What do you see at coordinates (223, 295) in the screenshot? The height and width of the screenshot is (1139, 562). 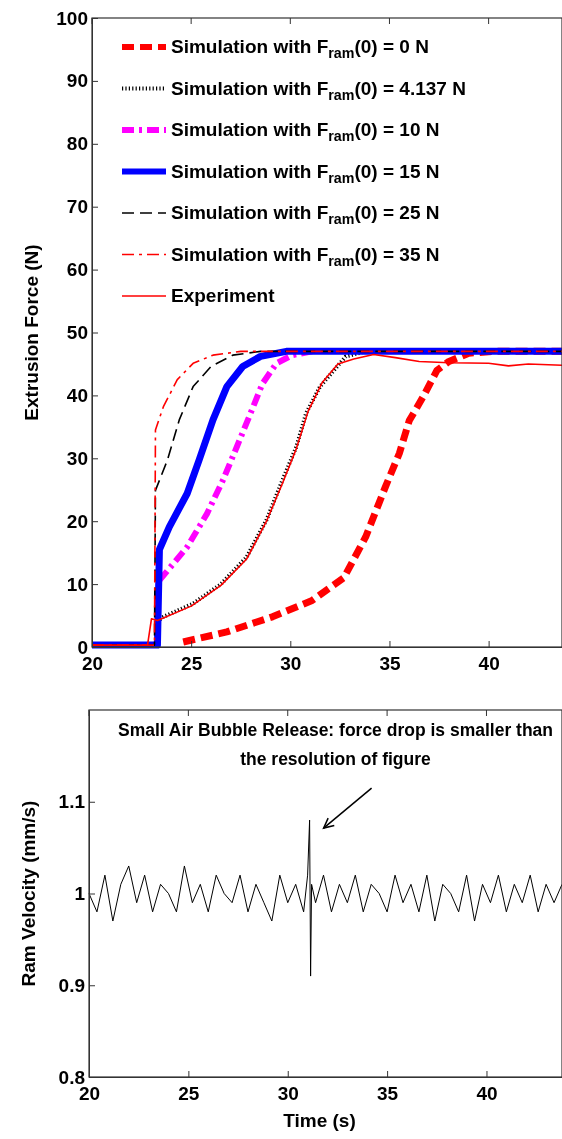 I see `legend-label: Experiment` at bounding box center [223, 295].